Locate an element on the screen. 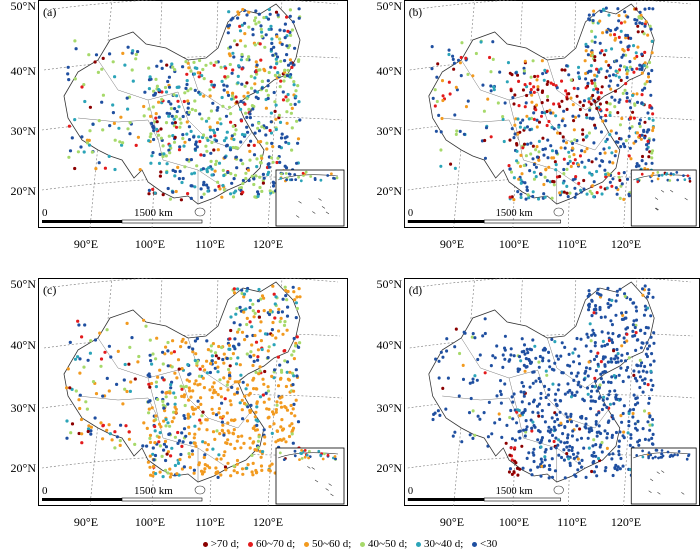 The height and width of the screenshot is (558, 700). scalebar-empty is located at coordinates (162, 499).